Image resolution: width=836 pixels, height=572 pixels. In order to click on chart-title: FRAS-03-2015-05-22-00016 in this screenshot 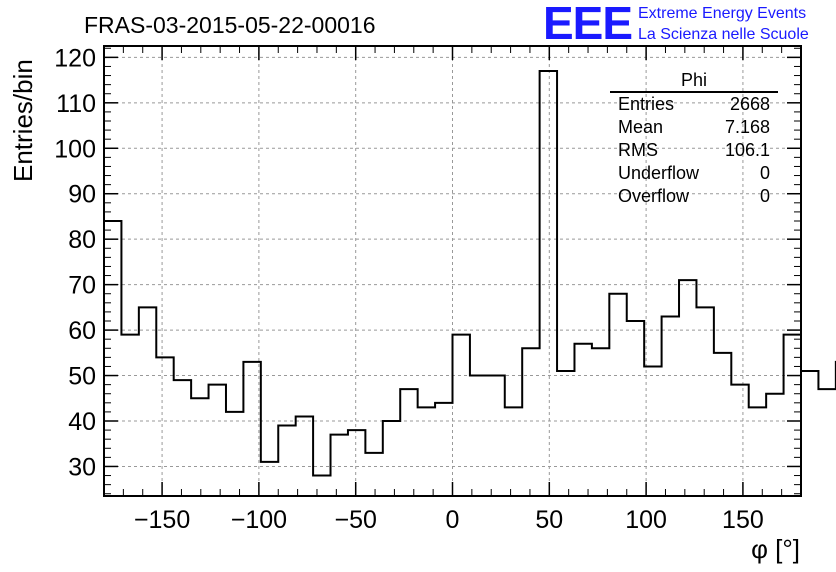, I will do `click(230, 25)`.